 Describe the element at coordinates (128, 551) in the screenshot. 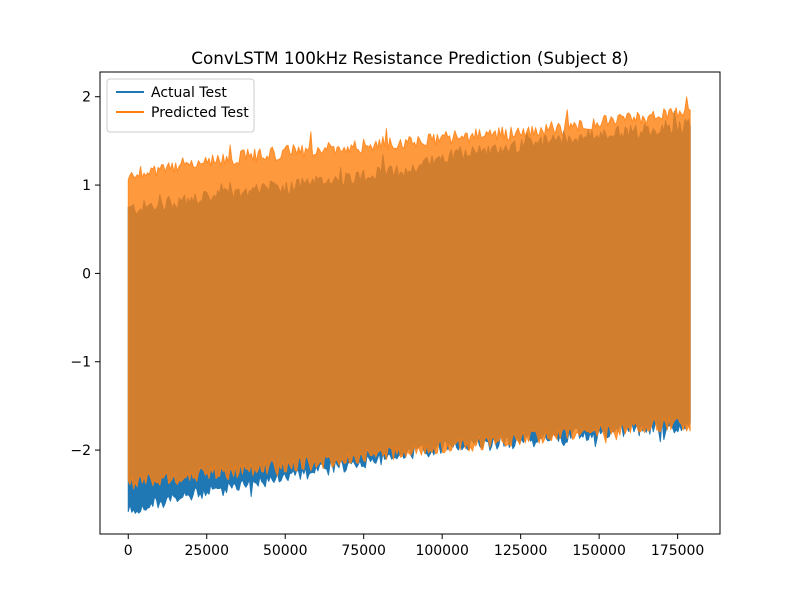

I see `x-tick-label: 0` at that location.